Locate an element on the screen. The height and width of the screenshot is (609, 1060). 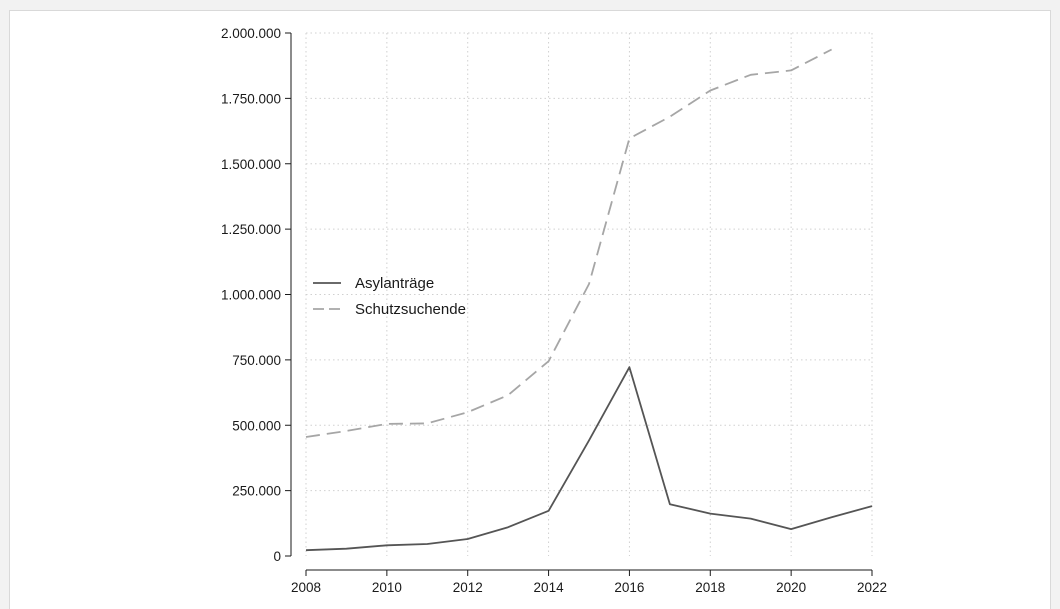
x-tick-label: 2008 is located at coordinates (306, 587).